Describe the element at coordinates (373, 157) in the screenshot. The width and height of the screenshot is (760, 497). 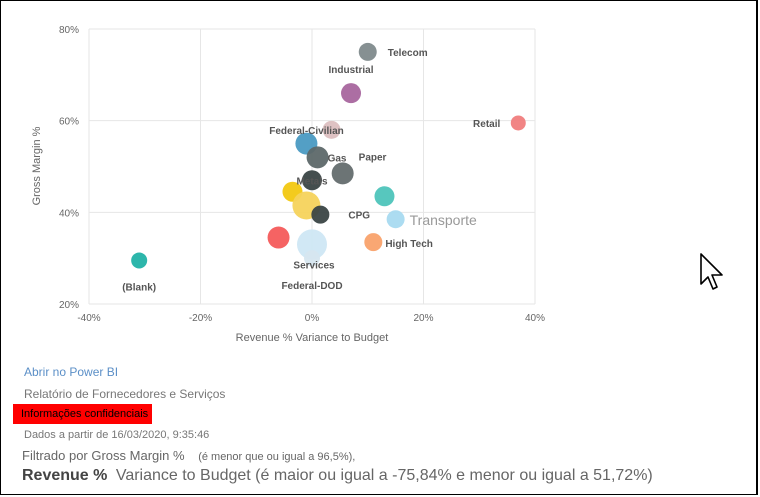
I see `data-label: Paper` at that location.